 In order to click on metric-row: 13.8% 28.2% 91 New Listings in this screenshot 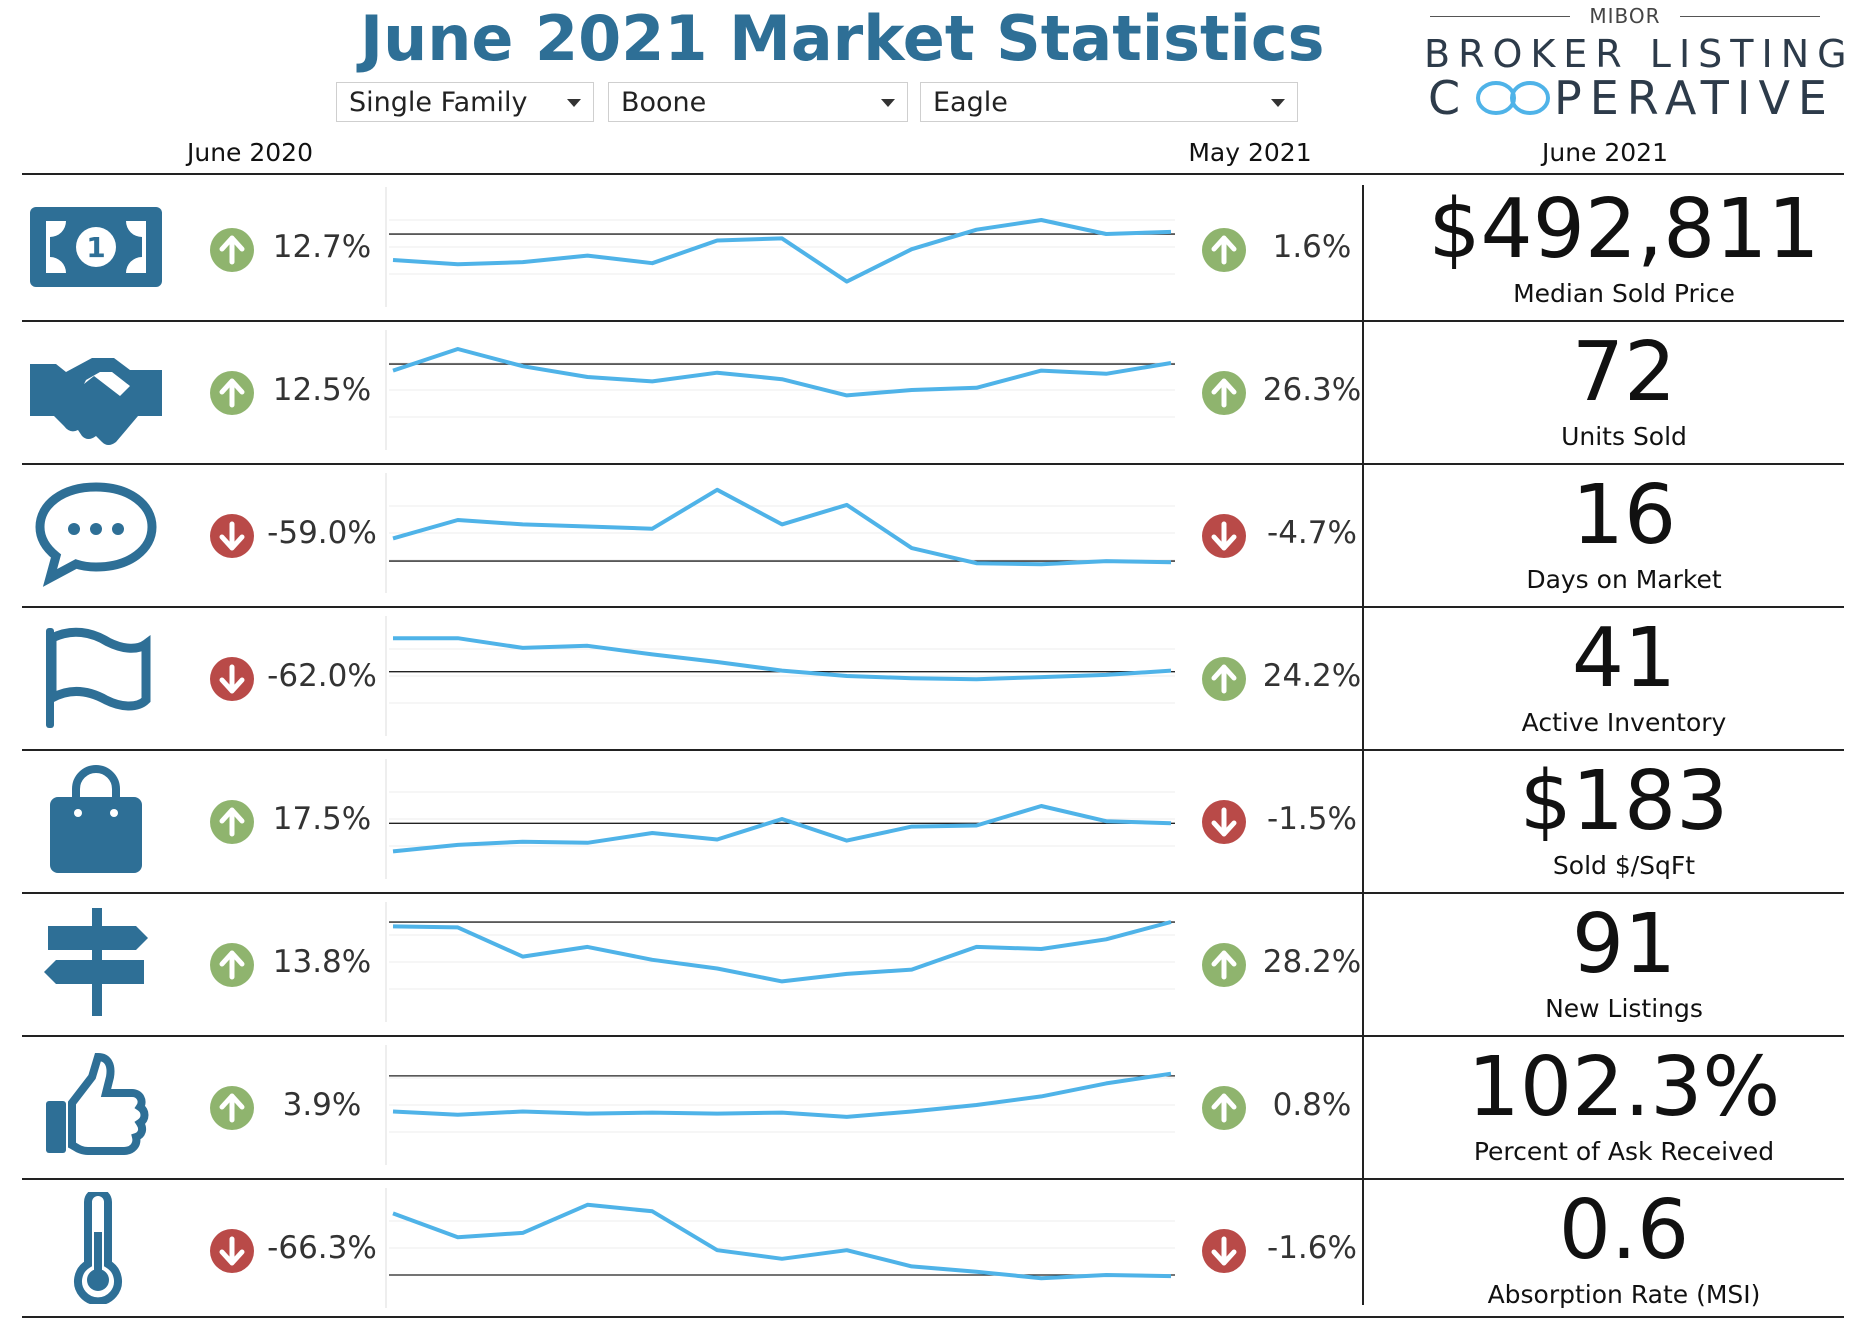, I will do `click(933, 965)`.